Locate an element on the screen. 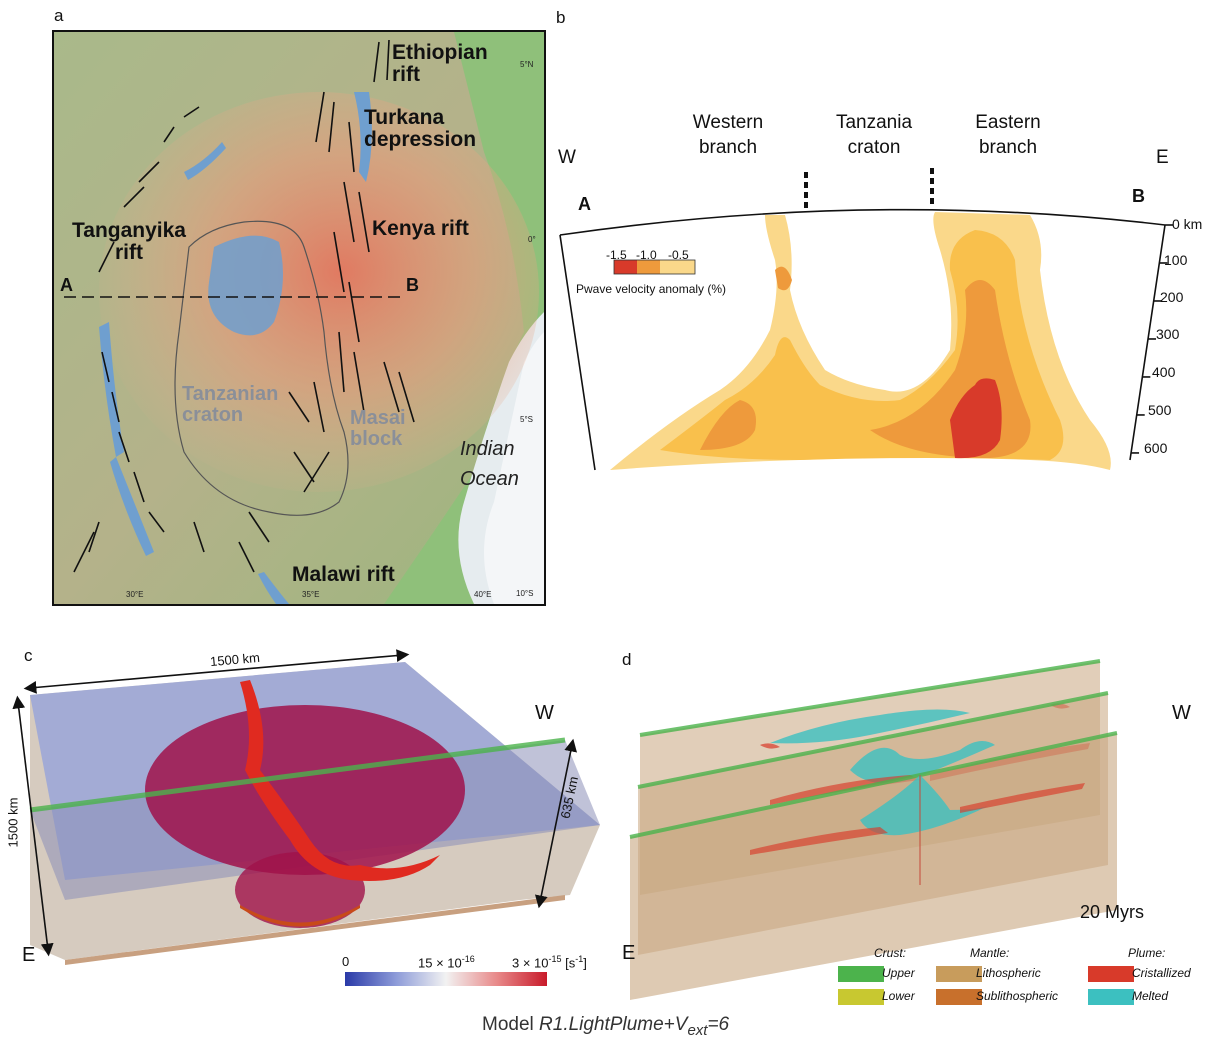 This screenshot has height=1044, width=1217. legend-sublithospheric: Sublithospheric is located at coordinates (1017, 996).